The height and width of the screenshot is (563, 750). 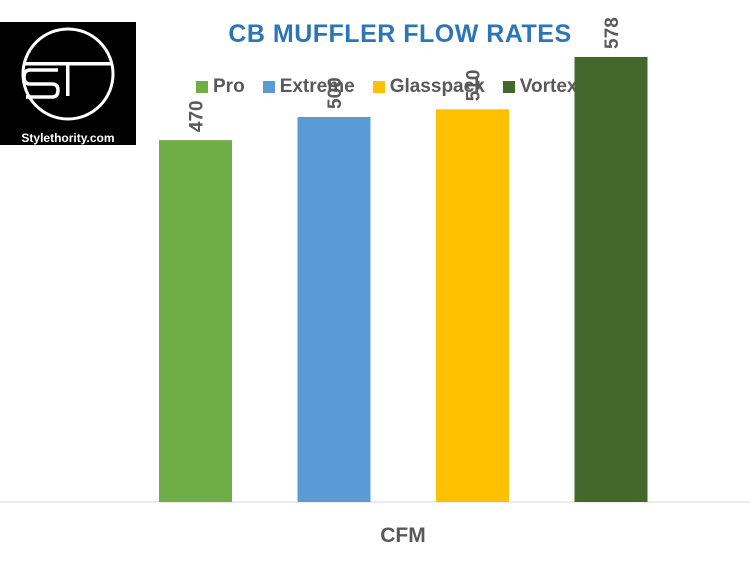 What do you see at coordinates (474, 86) in the screenshot?
I see `data-label-glasspack: 510` at bounding box center [474, 86].